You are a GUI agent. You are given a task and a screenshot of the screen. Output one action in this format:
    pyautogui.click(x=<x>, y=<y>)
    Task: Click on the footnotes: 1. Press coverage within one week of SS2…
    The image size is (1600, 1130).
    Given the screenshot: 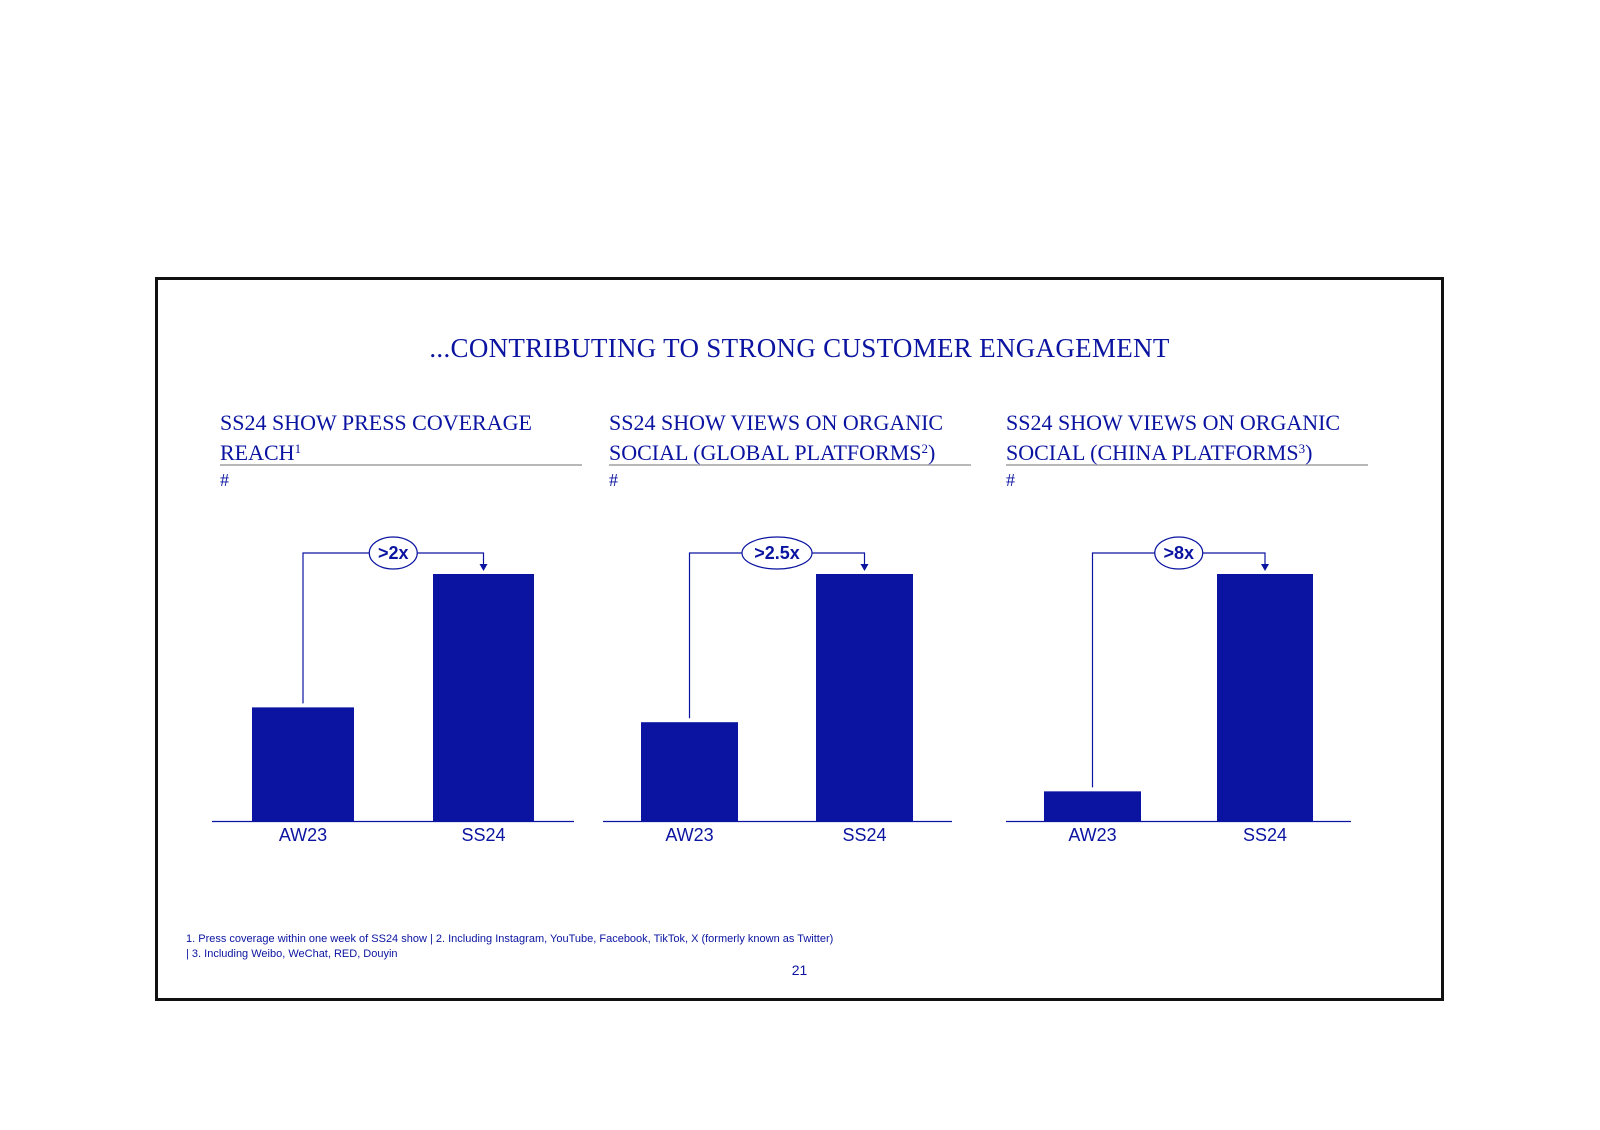 What is the action you would take?
    pyautogui.click(x=556, y=947)
    